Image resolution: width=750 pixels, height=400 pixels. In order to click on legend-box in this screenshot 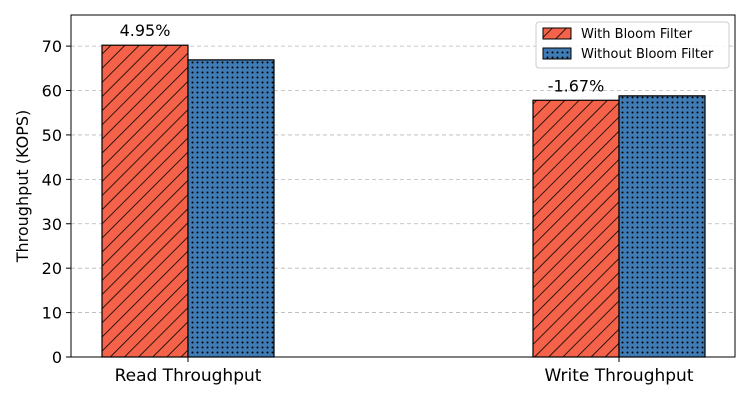, I will do `click(632, 45)`.